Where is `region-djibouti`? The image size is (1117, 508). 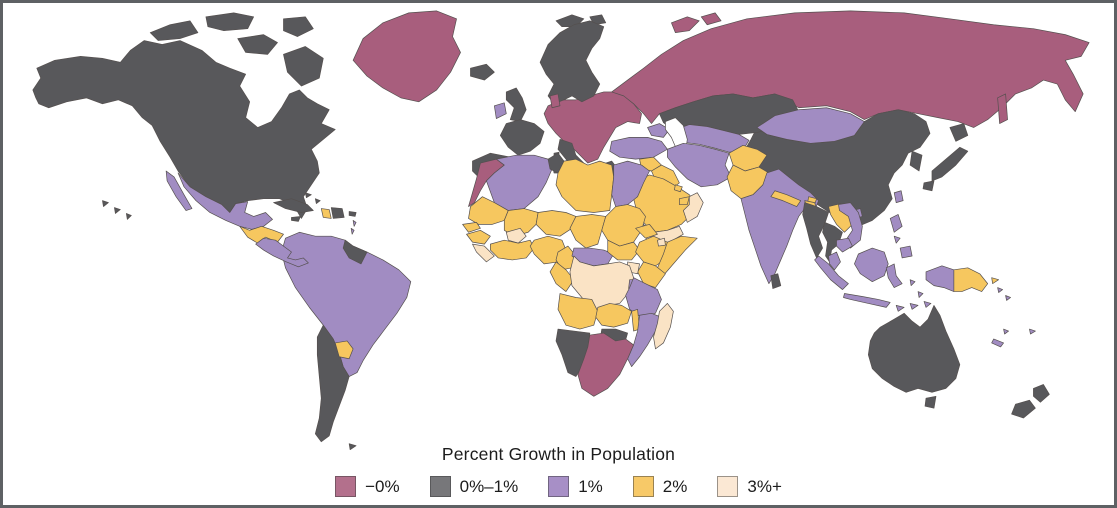 region-djibouti is located at coordinates (661, 242).